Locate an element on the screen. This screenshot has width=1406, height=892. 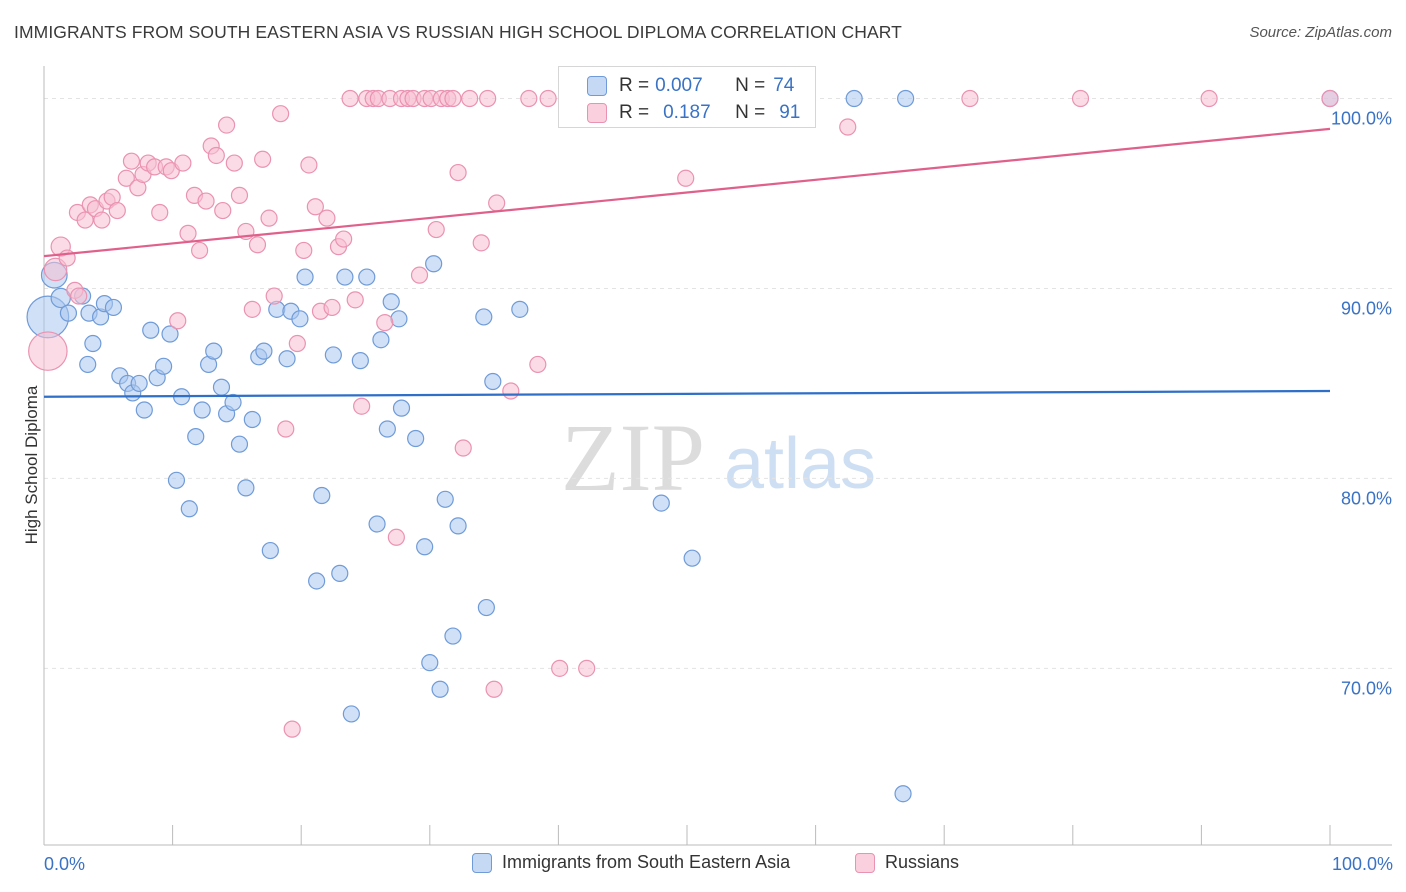
watermark-zip: ZIP is located at coordinates (633, 457).